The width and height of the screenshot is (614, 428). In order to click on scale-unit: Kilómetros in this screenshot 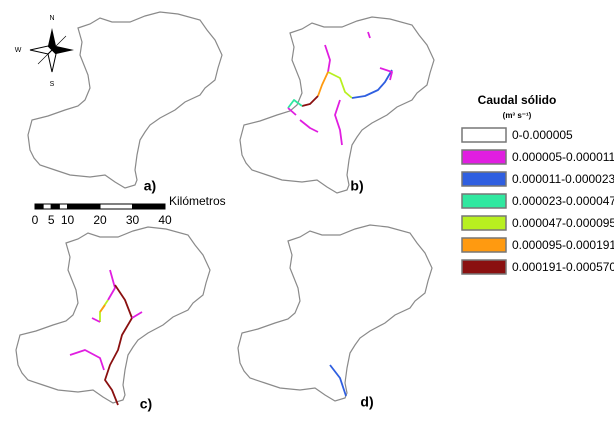, I will do `click(197, 201)`.